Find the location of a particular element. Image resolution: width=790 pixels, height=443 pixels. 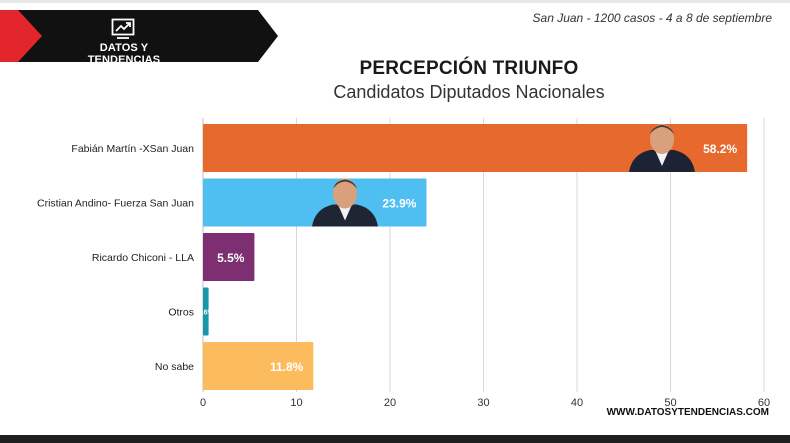

brand-banner-shape is located at coordinates (139, 36).